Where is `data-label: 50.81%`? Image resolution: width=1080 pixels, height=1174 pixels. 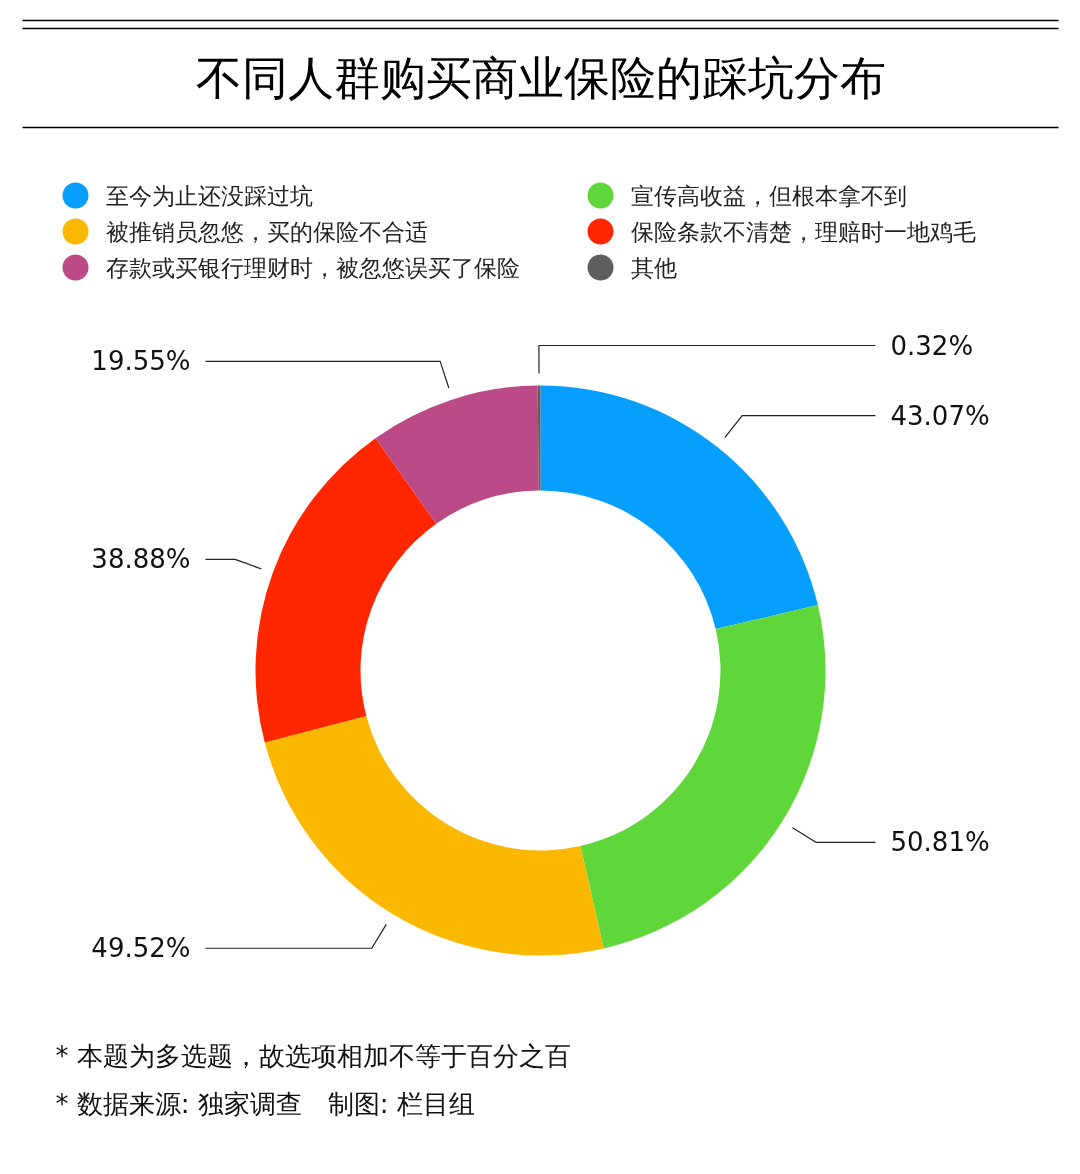 data-label: 50.81% is located at coordinates (940, 842).